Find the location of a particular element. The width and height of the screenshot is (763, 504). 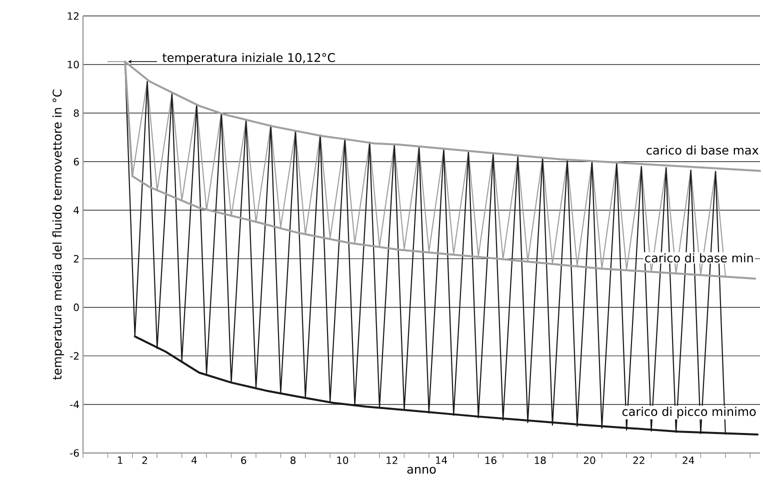

y-tick-label: 6 is located at coordinates (76, 162).